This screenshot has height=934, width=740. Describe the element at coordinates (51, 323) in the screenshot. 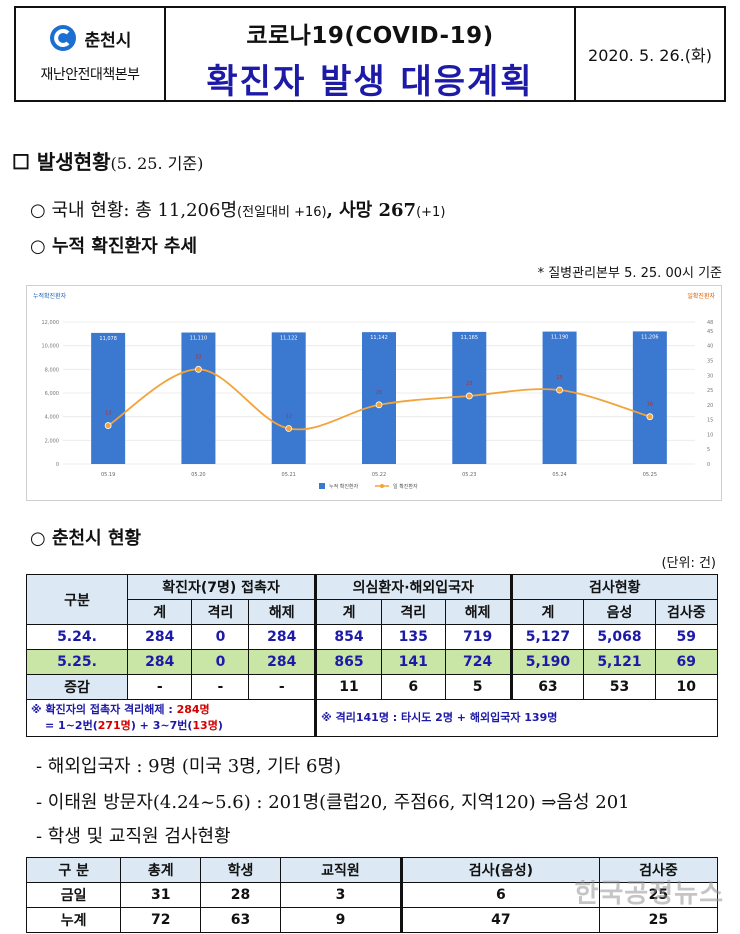

I see `y-tick-label-left: 12,000` at that location.